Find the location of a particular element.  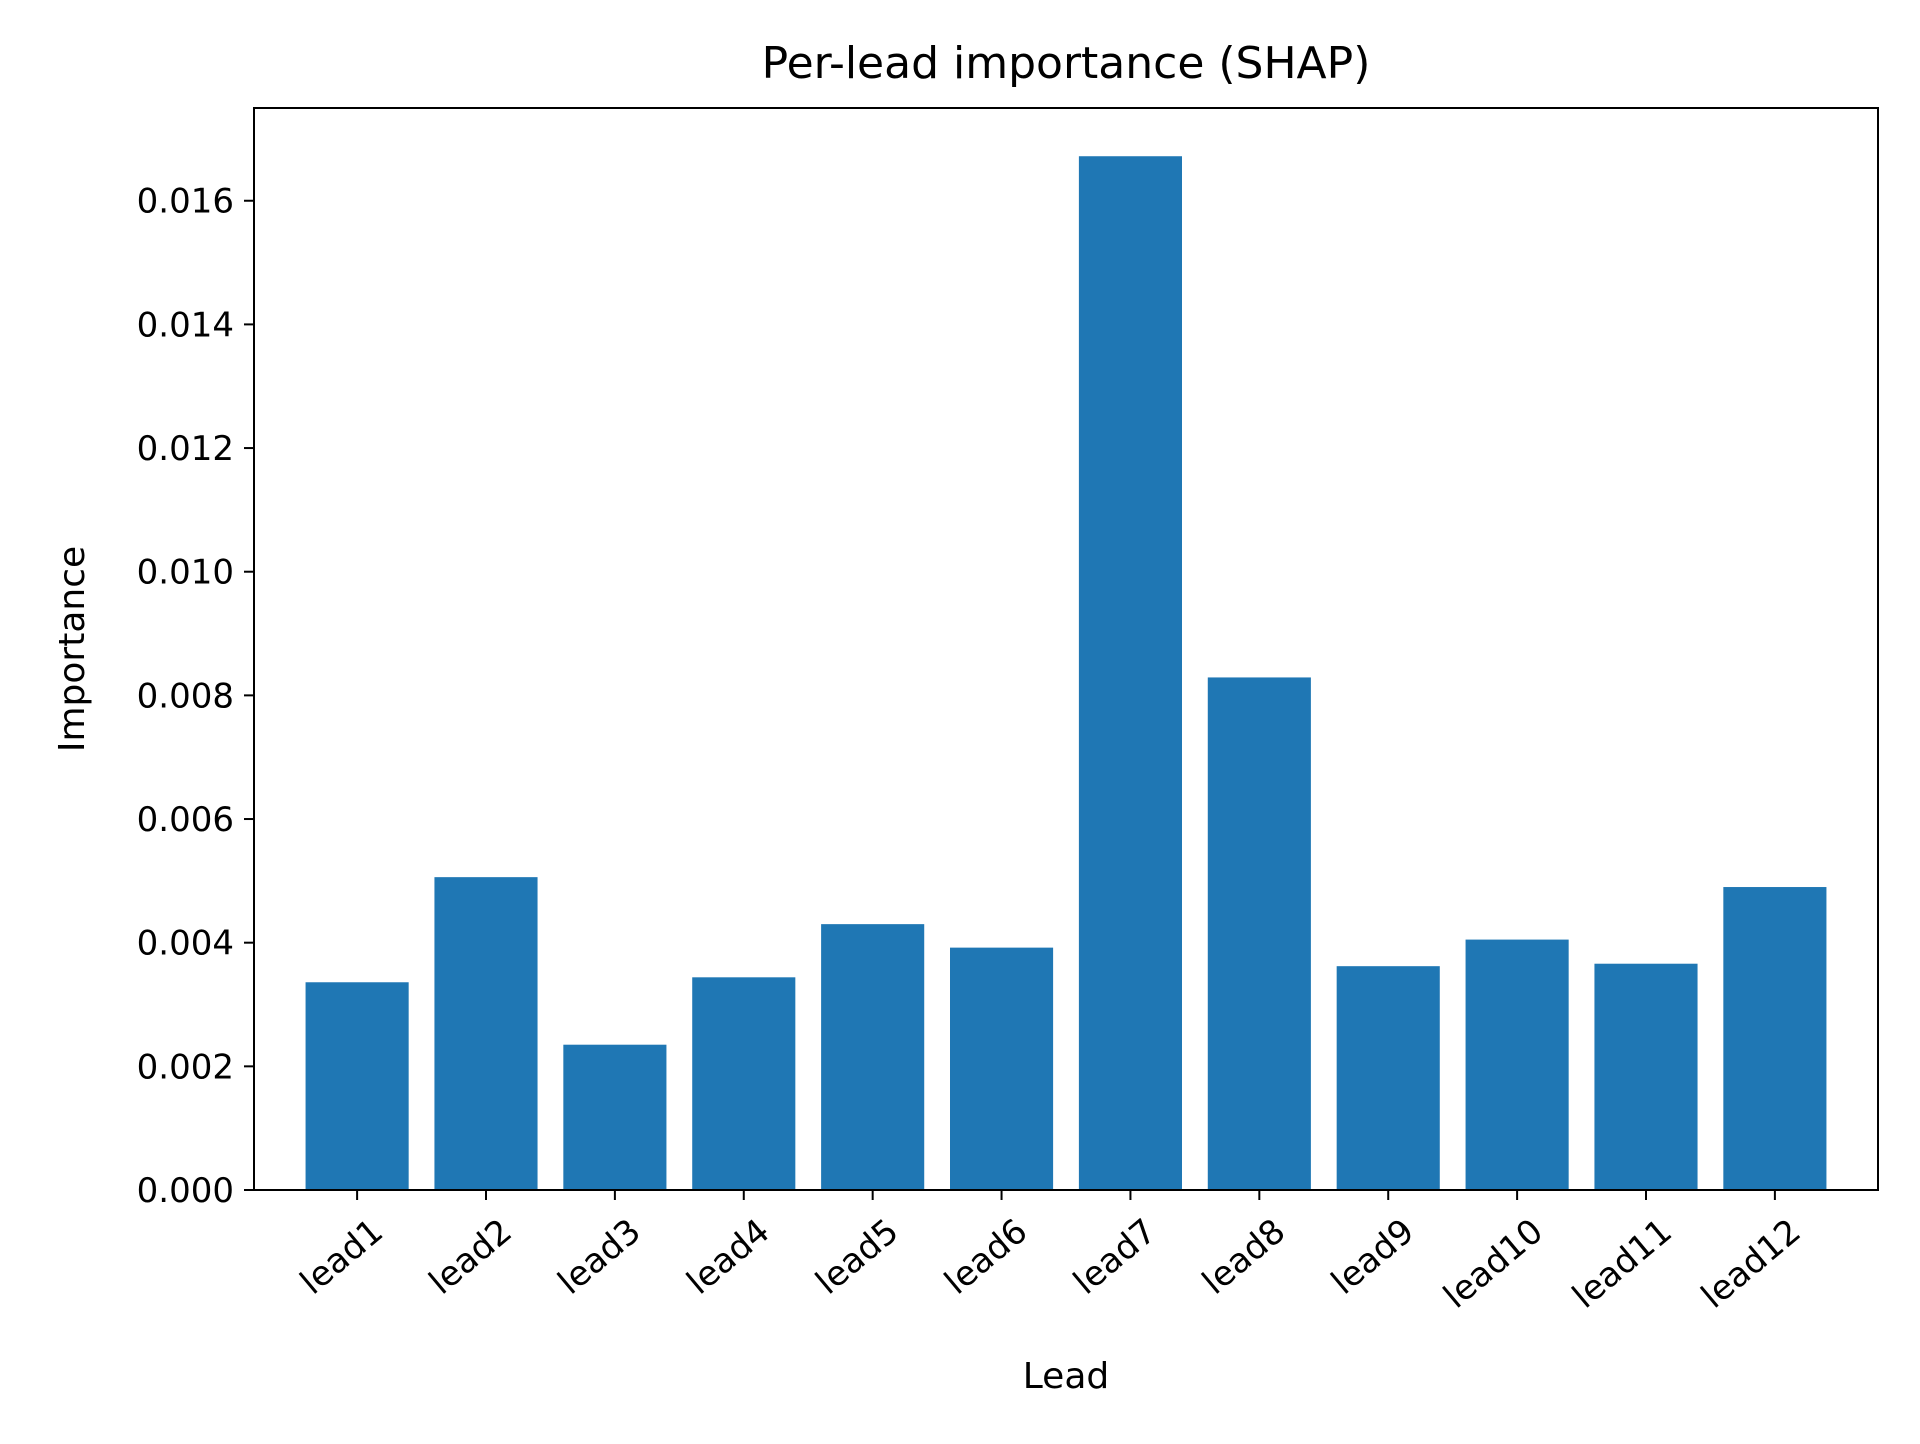

bar-lead4 is located at coordinates (744, 1083).